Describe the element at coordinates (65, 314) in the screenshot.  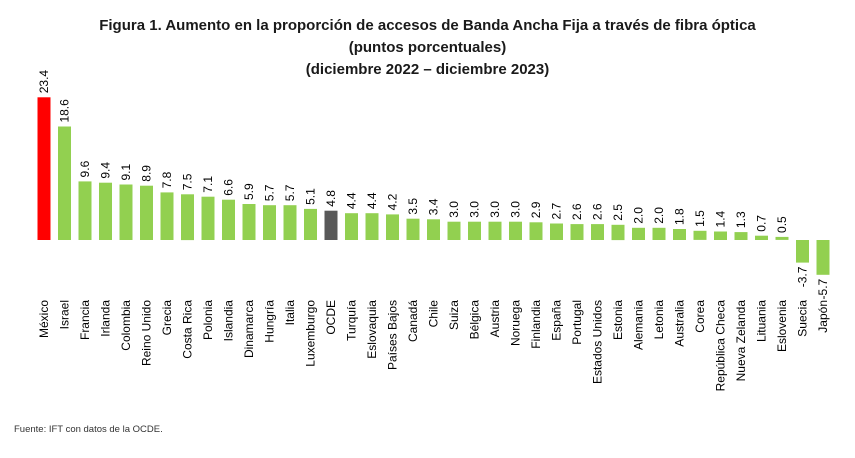
I see `category-label: Israel` at that location.